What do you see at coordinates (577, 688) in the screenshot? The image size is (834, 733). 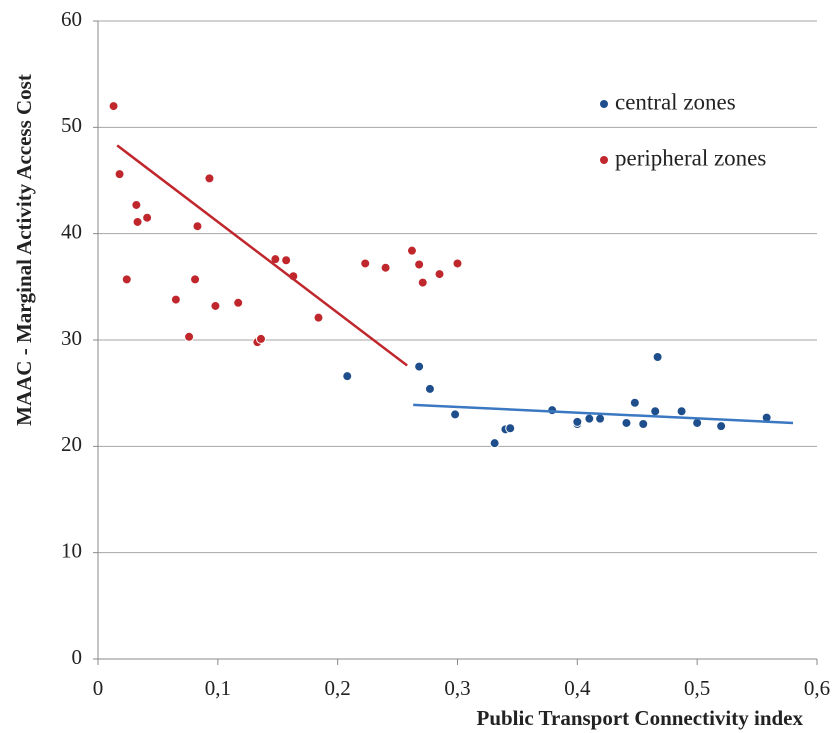 I see `x-tick-label: 0,4` at bounding box center [577, 688].